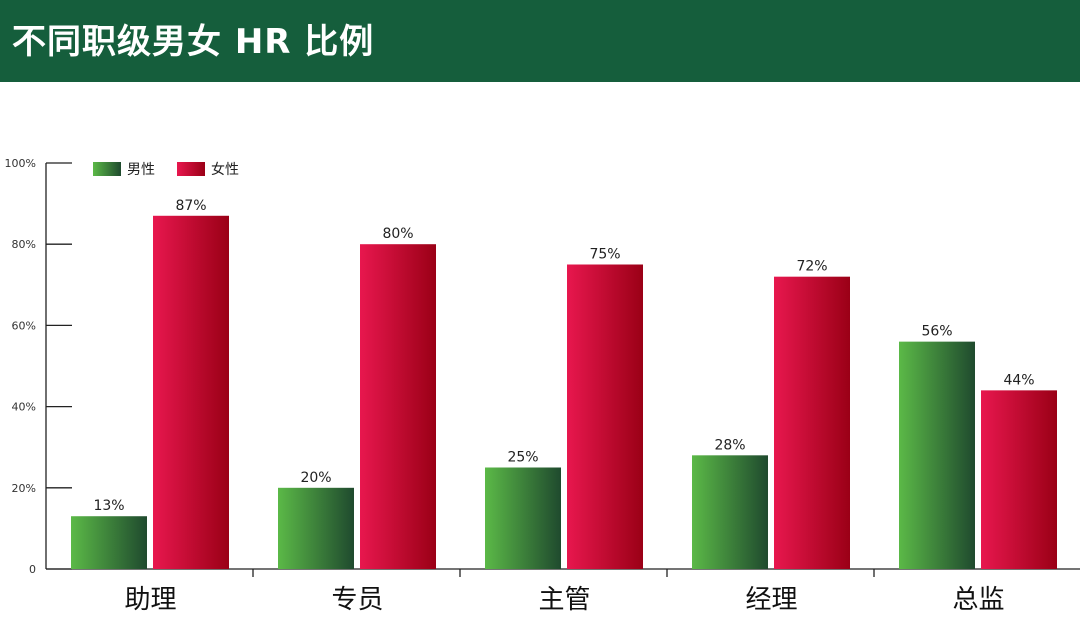 Image resolution: width=1080 pixels, height=627 pixels. What do you see at coordinates (522, 458) in the screenshot?
I see `data-label: 25%` at bounding box center [522, 458].